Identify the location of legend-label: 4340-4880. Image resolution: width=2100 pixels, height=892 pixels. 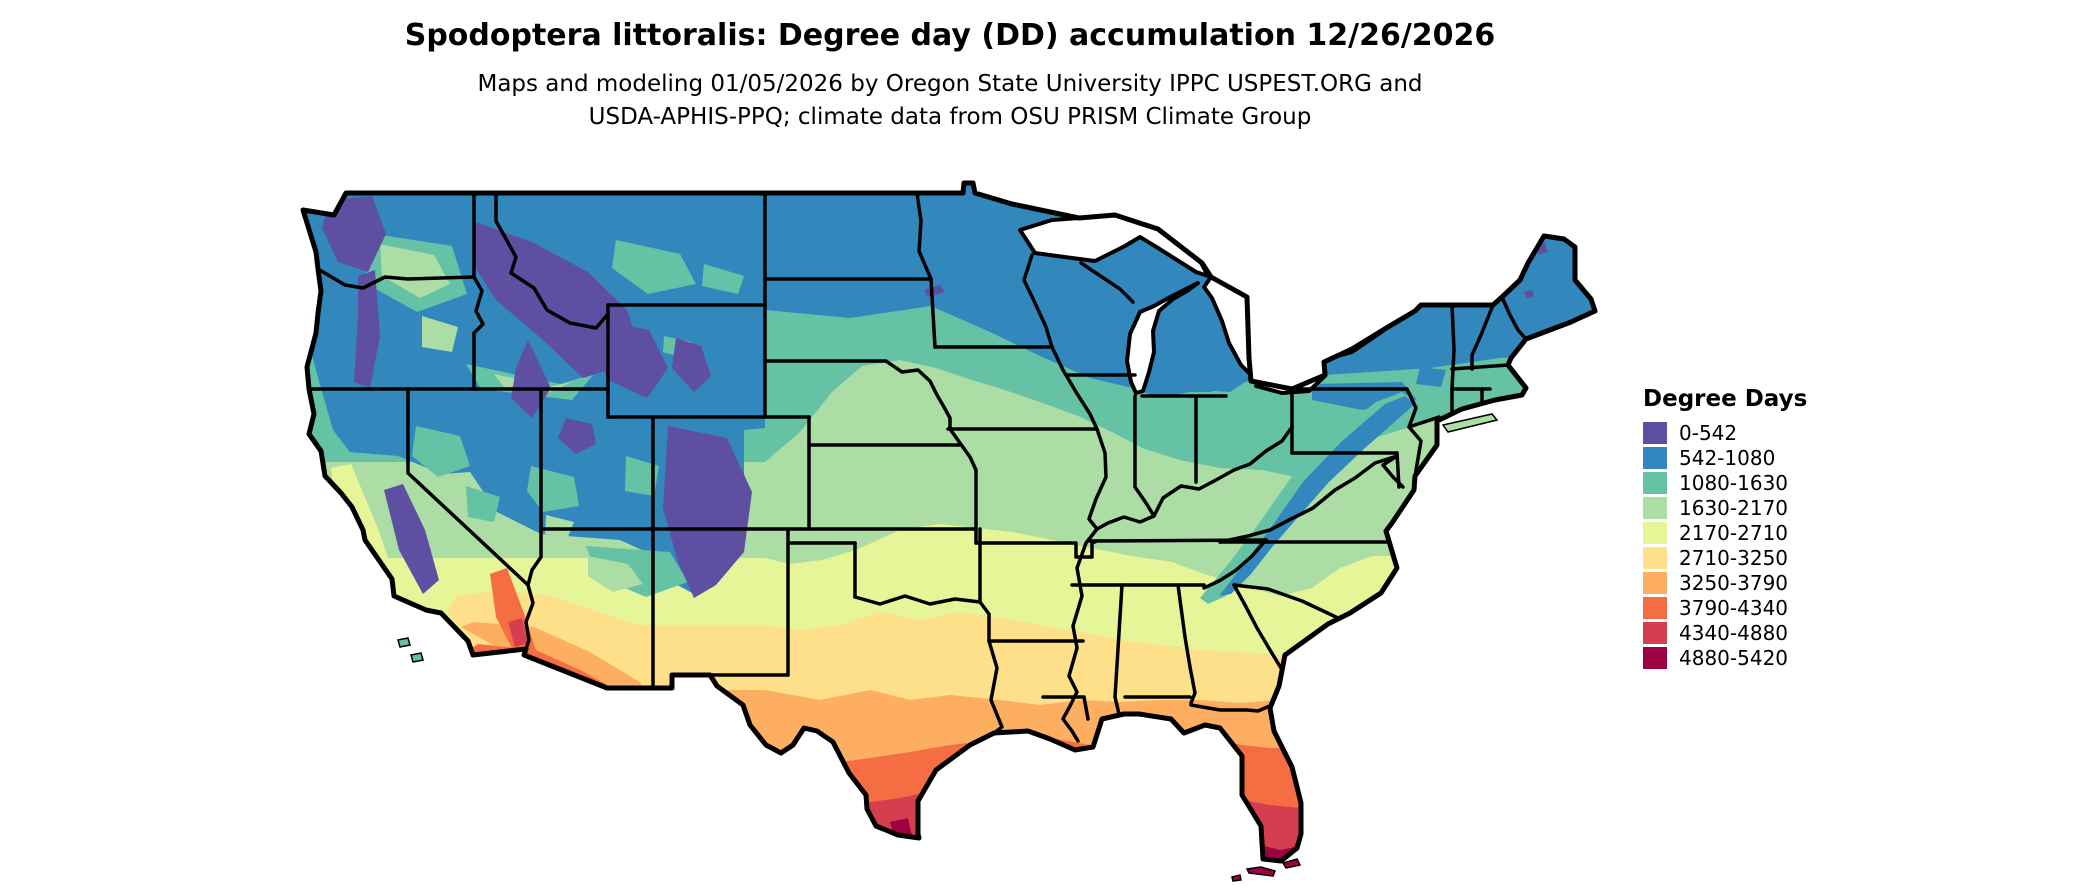
(1734, 632).